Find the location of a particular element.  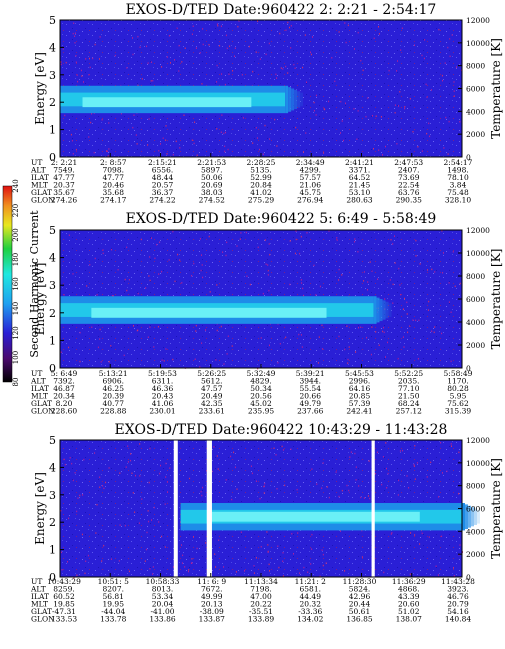

ephemeris-cell: 2: 8:57 is located at coordinates (113, 162).